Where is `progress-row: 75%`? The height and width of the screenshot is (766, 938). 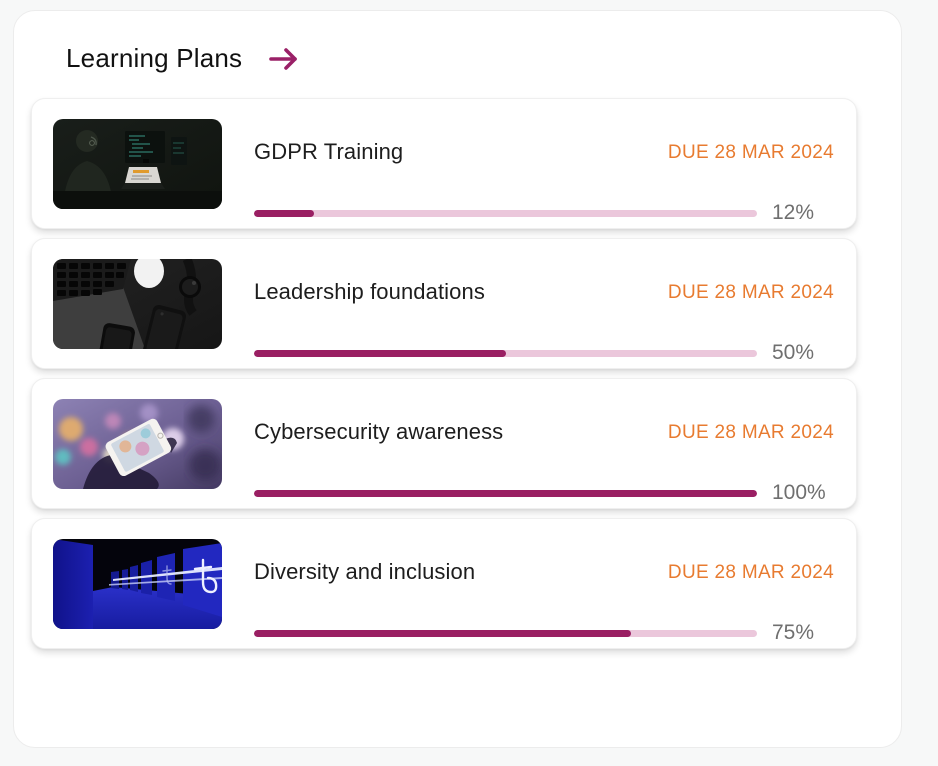 progress-row: 75% is located at coordinates (548, 633).